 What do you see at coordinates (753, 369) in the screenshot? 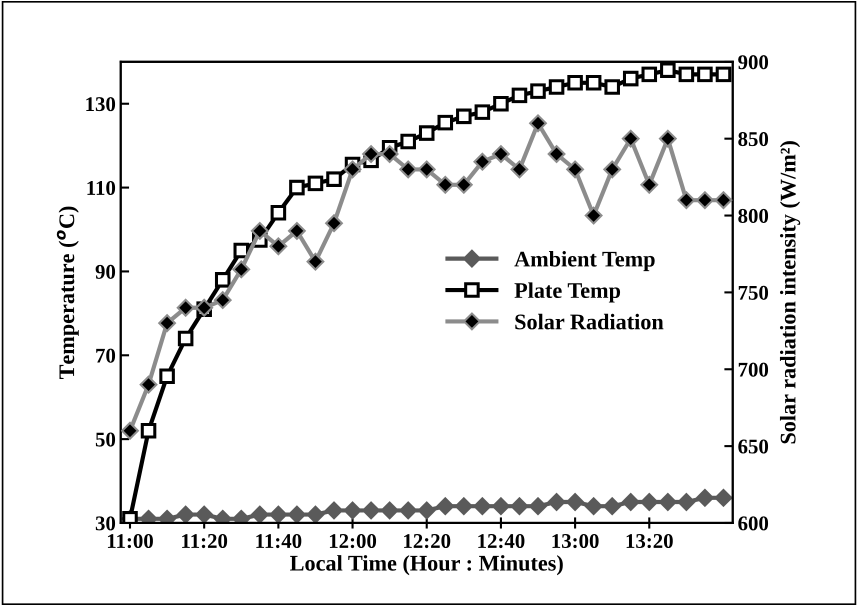
I see `y2-tick-label: 700` at bounding box center [753, 369].